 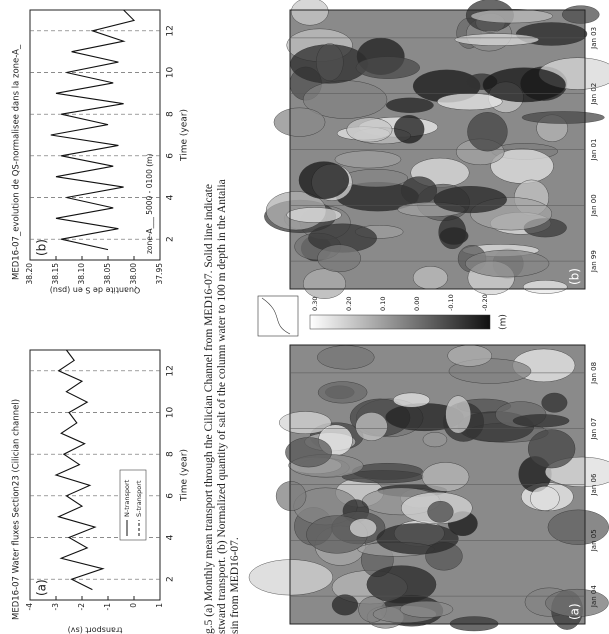 I want to click on date-label: Jan 01, so click(x=594, y=150).